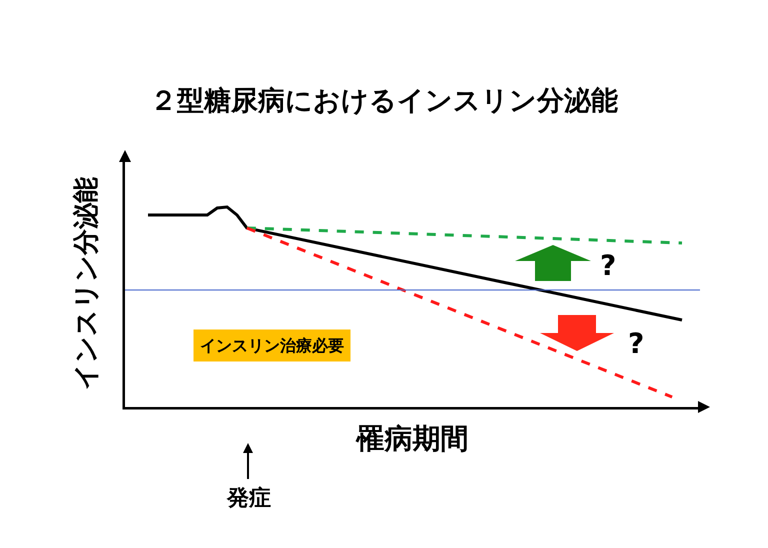 This screenshot has width=768, height=548. What do you see at coordinates (248, 498) in the screenshot?
I see `text: 発症` at bounding box center [248, 498].